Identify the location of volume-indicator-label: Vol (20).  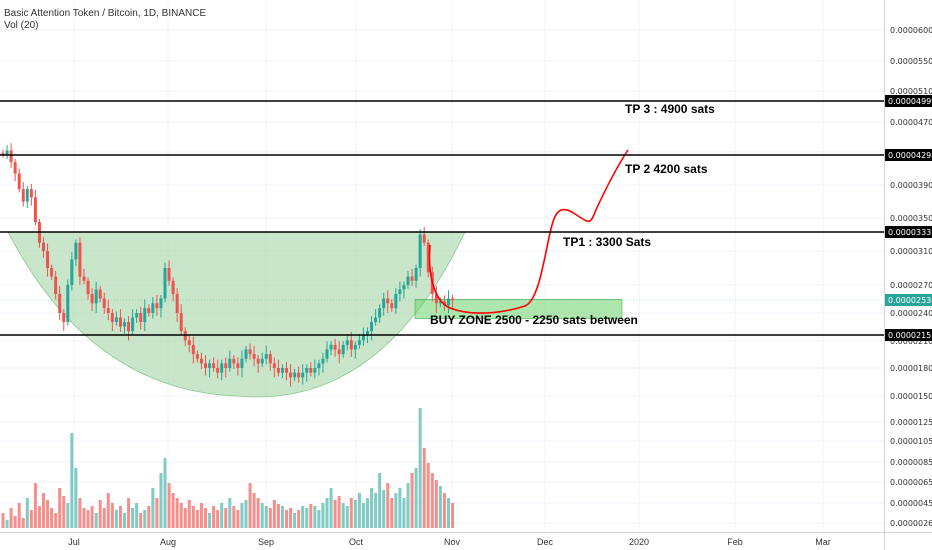
(21, 25).